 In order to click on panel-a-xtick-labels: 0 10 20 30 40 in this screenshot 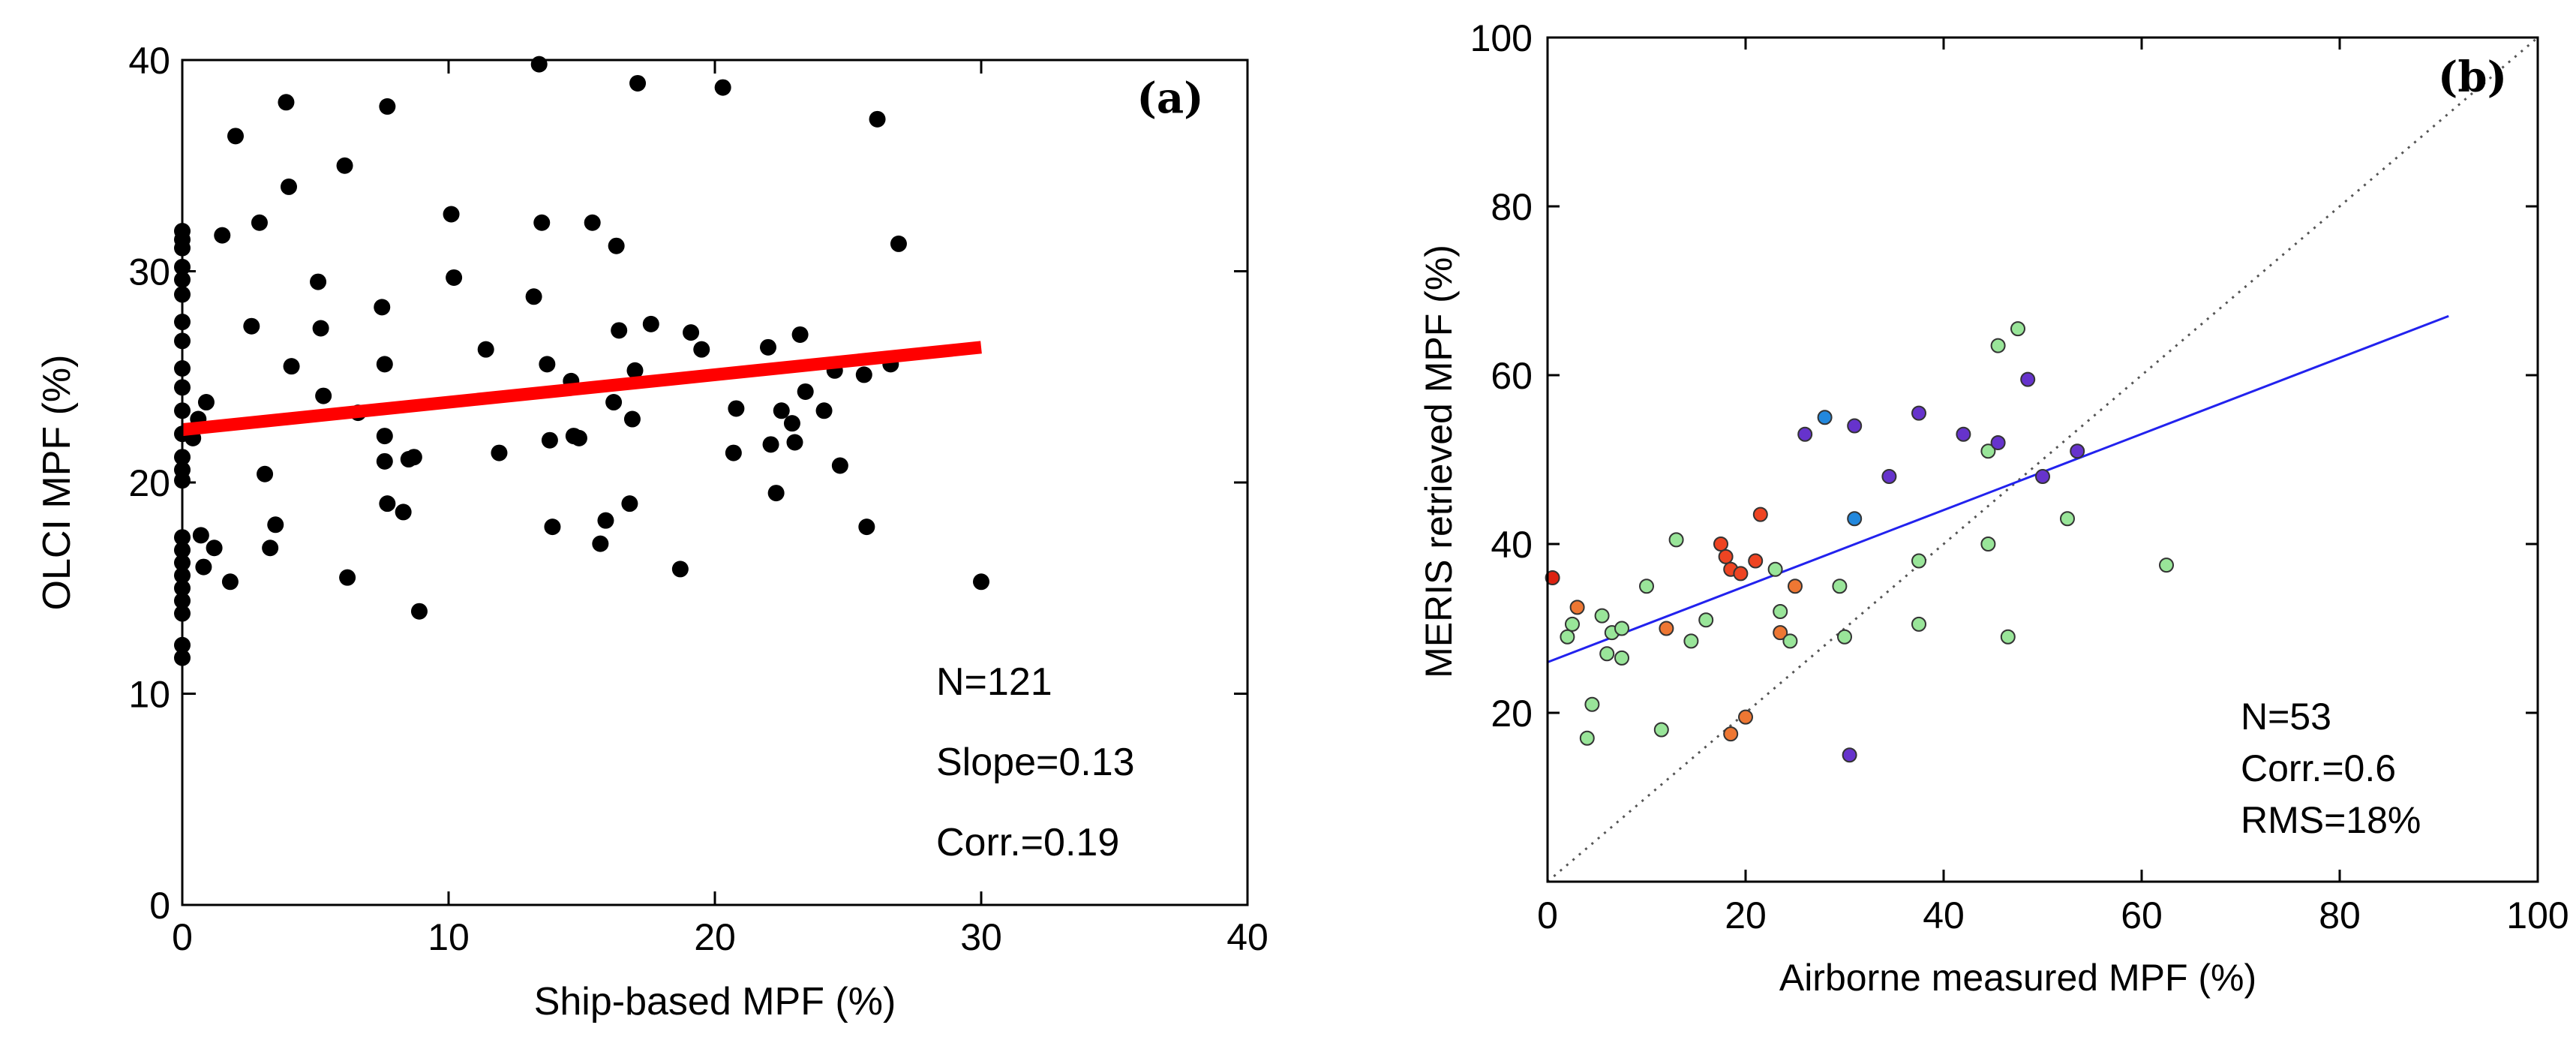, I will do `click(720, 937)`.